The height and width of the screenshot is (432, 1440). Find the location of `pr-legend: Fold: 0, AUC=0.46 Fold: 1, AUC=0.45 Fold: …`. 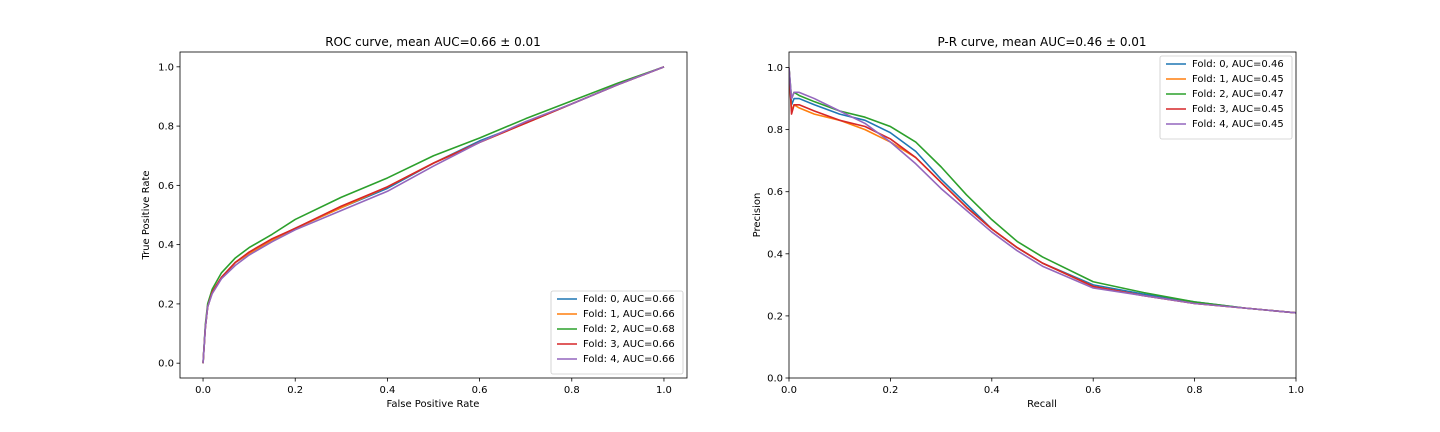

pr-legend: Fold: 0, AUC=0.46 Fold: 1, AUC=0.45 Fold: … is located at coordinates (1226, 97).